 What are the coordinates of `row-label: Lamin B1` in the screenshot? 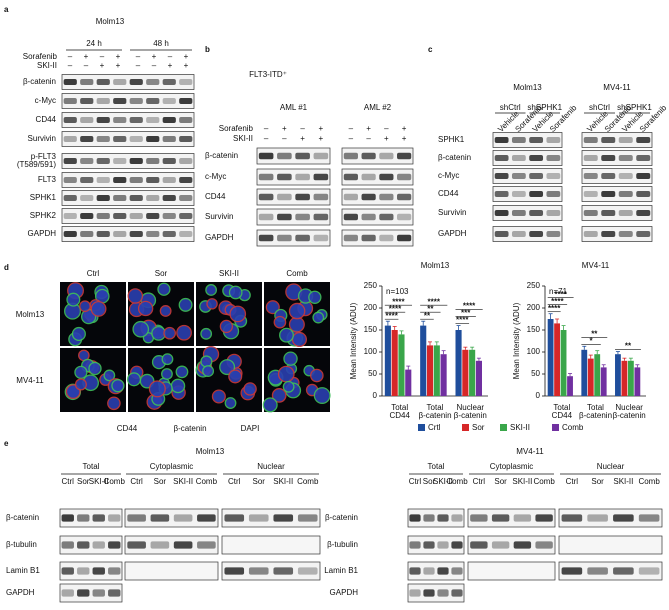 It's located at (23, 570).